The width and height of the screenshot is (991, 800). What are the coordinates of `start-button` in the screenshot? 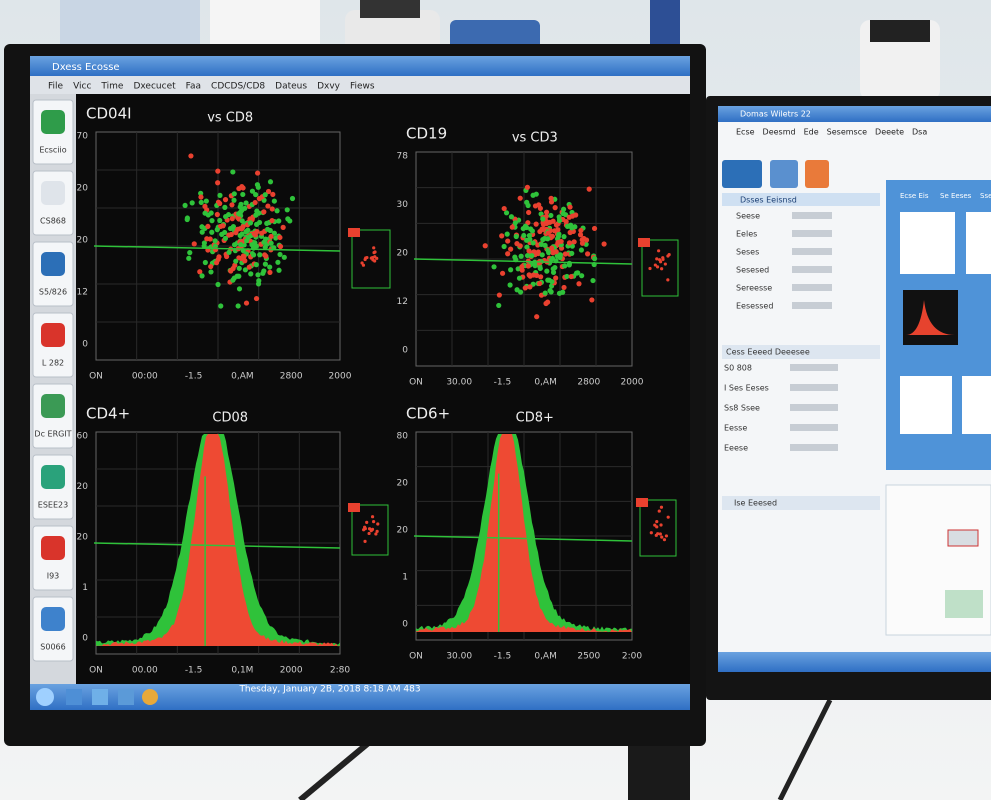 It's located at (45, 697).